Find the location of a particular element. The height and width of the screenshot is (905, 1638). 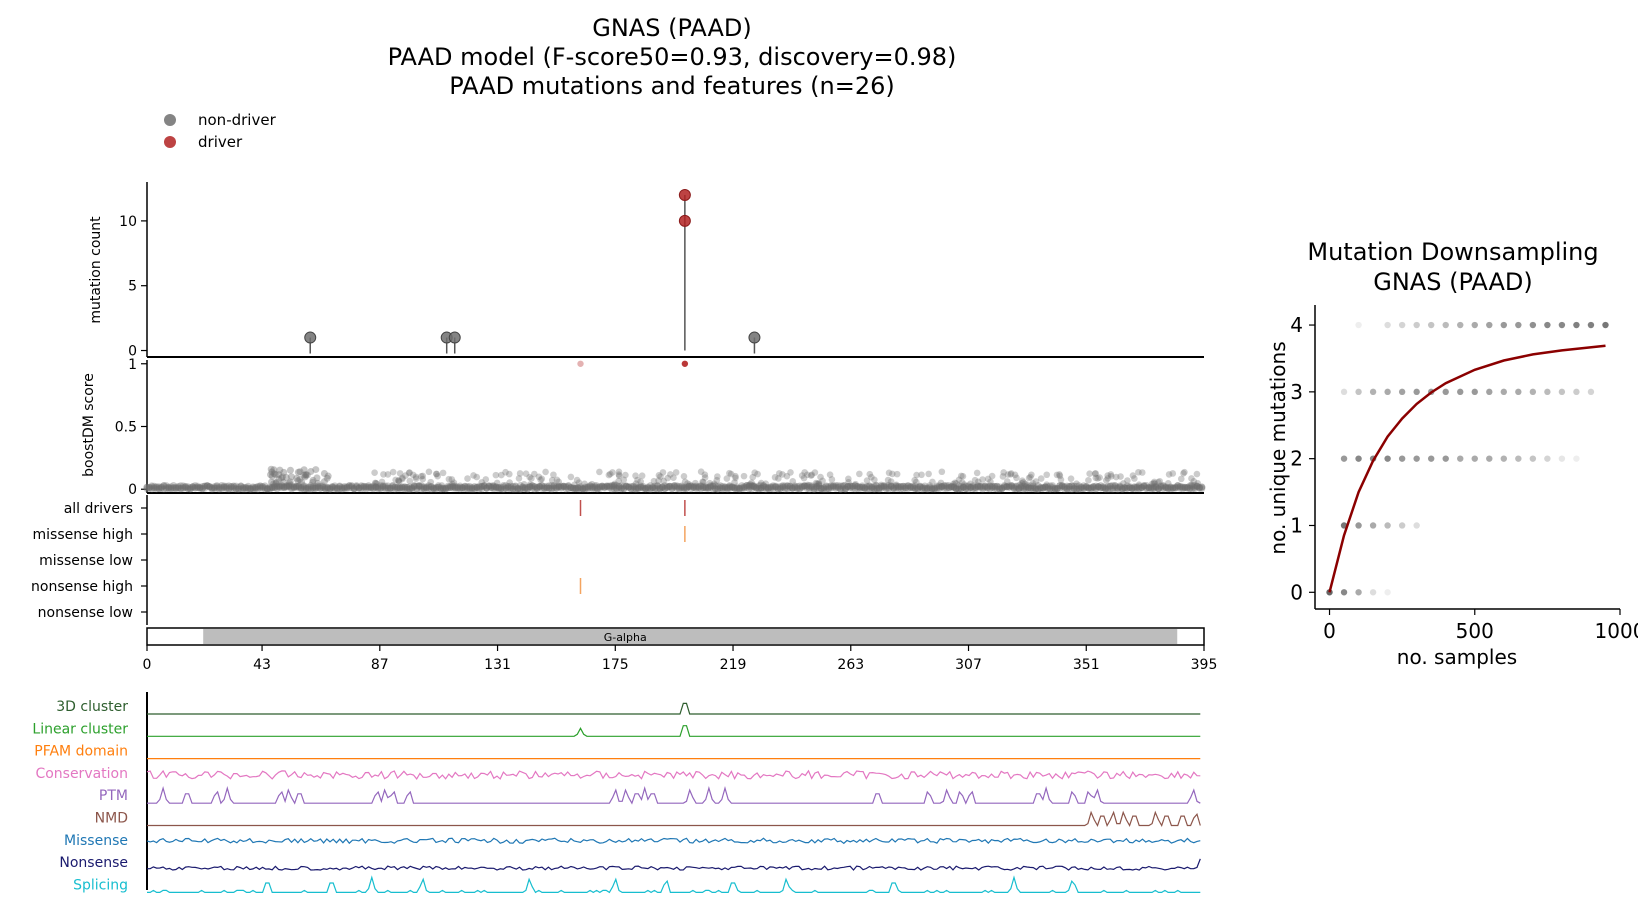

position-xtick-label: 395 is located at coordinates (1204, 665).